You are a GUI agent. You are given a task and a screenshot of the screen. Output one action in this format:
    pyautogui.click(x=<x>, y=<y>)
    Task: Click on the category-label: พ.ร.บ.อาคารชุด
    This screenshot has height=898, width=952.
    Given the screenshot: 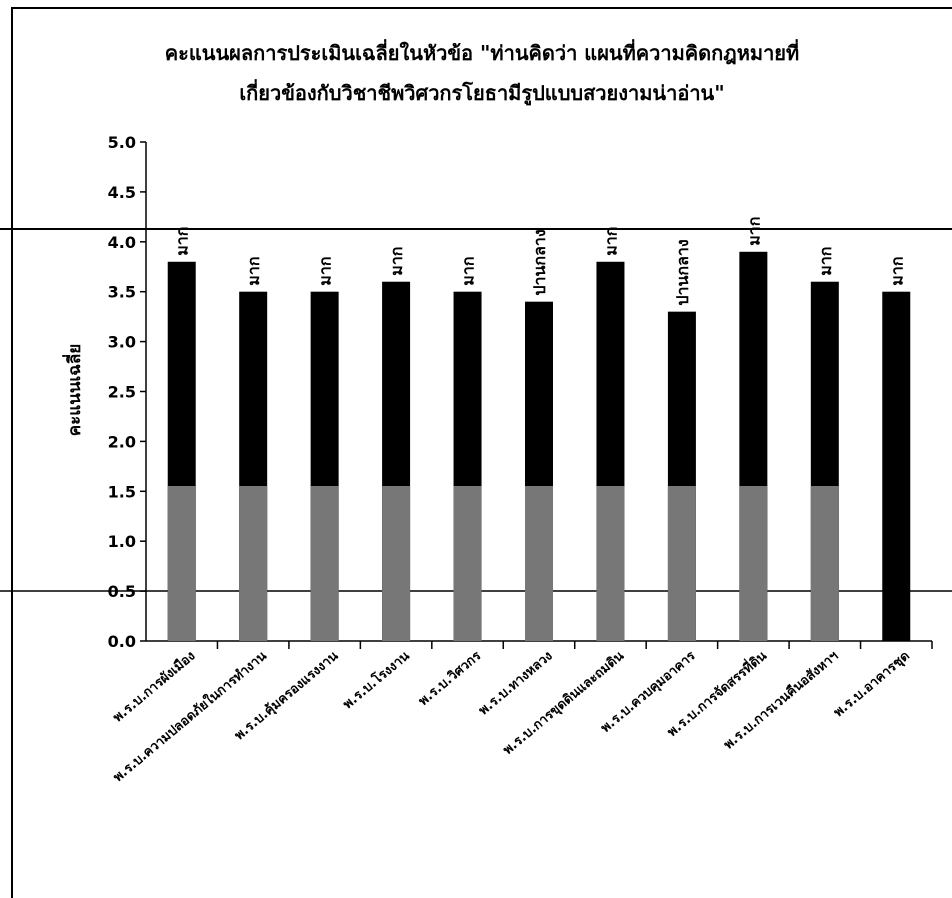 What is the action you would take?
    pyautogui.click(x=872, y=685)
    